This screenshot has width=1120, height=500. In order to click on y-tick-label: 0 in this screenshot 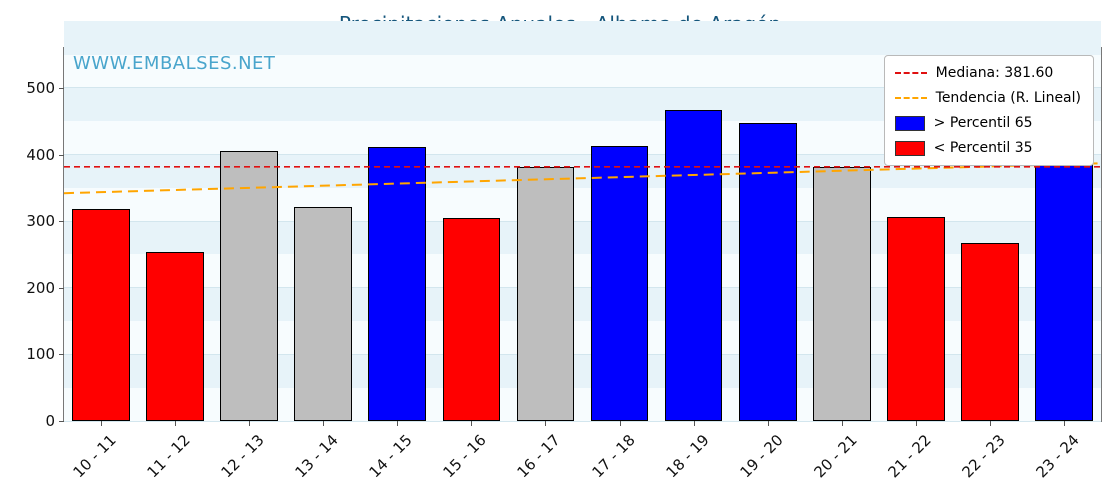, I will do `click(50, 421)`.